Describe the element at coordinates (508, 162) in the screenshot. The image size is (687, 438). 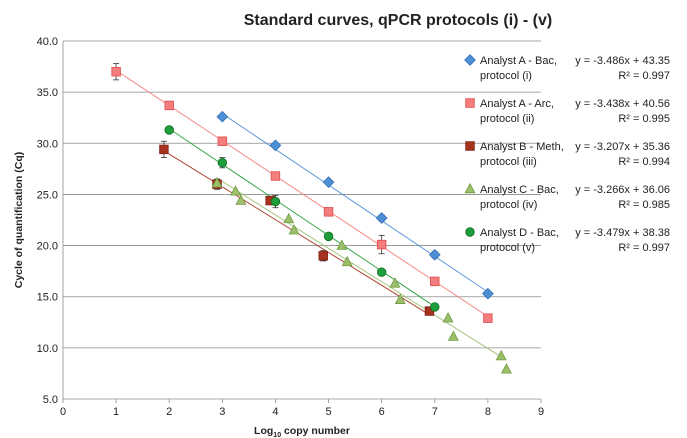
I see `legend-label-line2: protocol (iii)` at that location.